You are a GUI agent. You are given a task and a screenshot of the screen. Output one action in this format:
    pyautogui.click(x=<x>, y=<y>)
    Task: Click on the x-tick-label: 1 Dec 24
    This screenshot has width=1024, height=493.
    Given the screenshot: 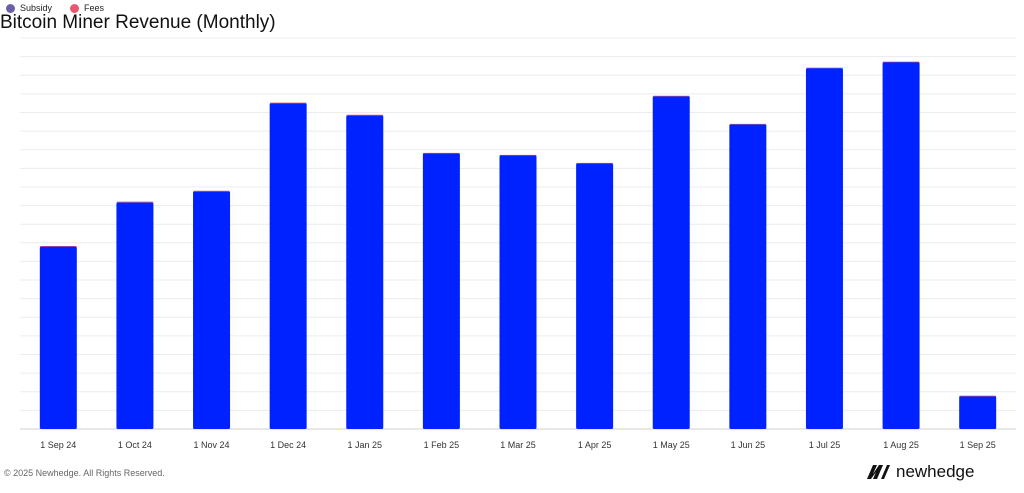 What is the action you would take?
    pyautogui.click(x=288, y=445)
    